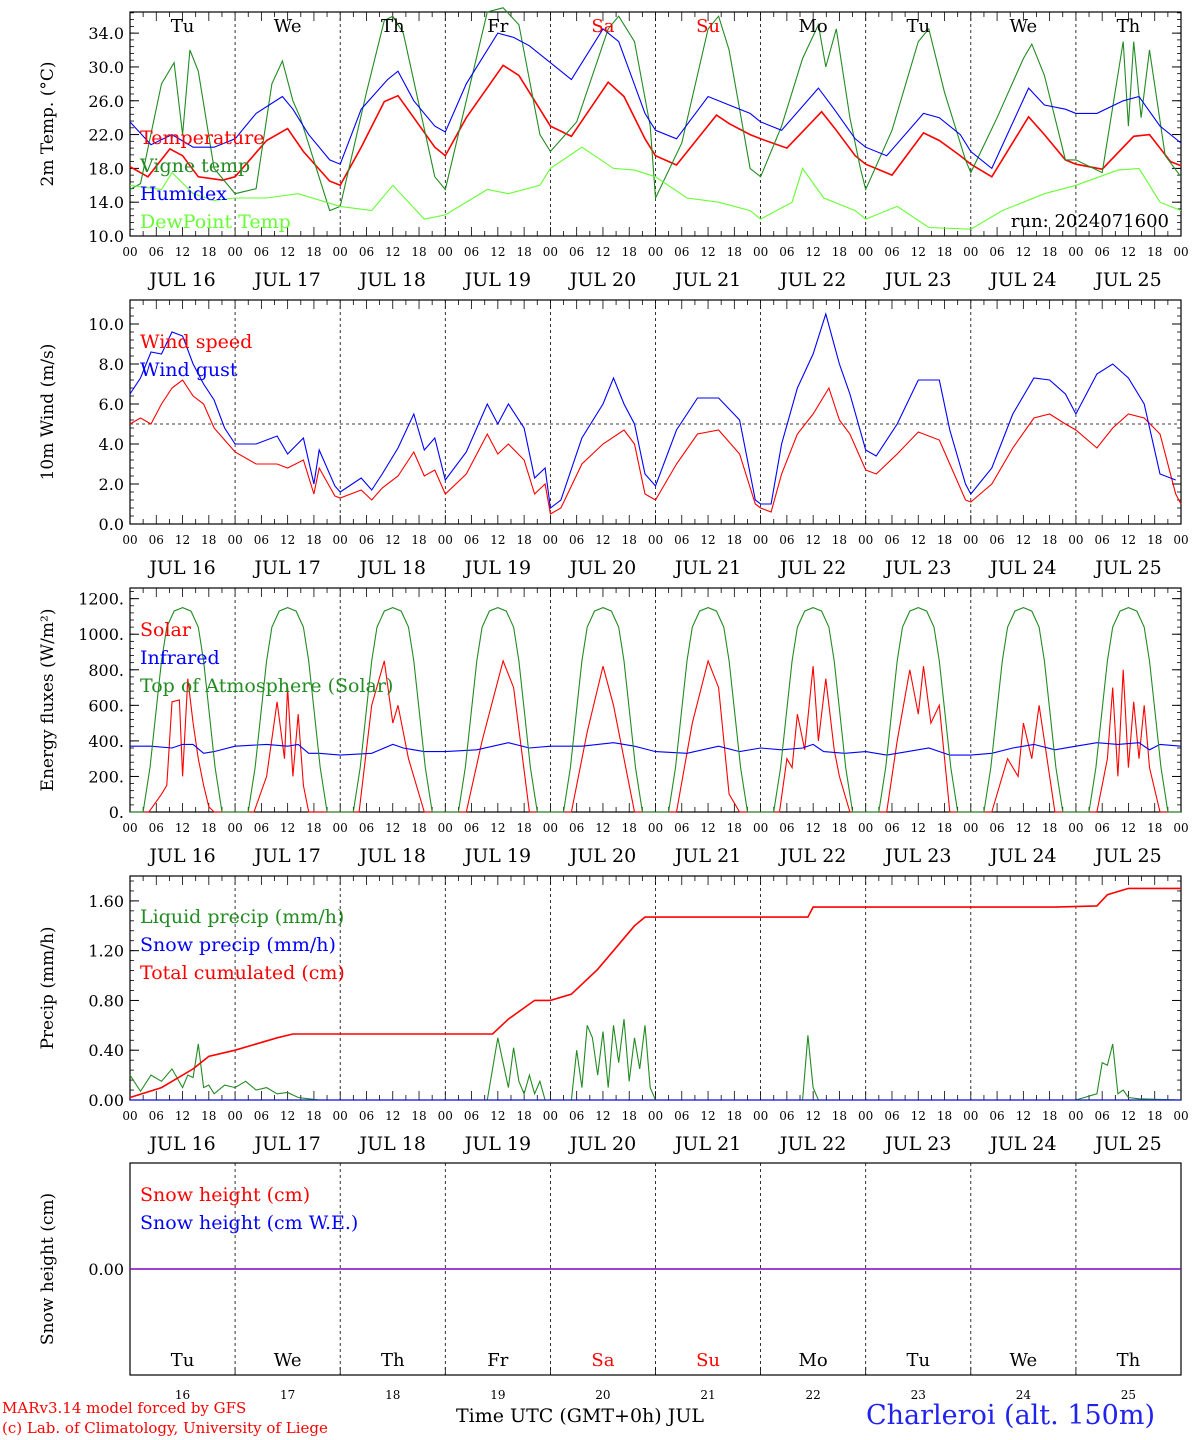 The image size is (1194, 1440). I want to click on panel-frame, so click(655, 700).